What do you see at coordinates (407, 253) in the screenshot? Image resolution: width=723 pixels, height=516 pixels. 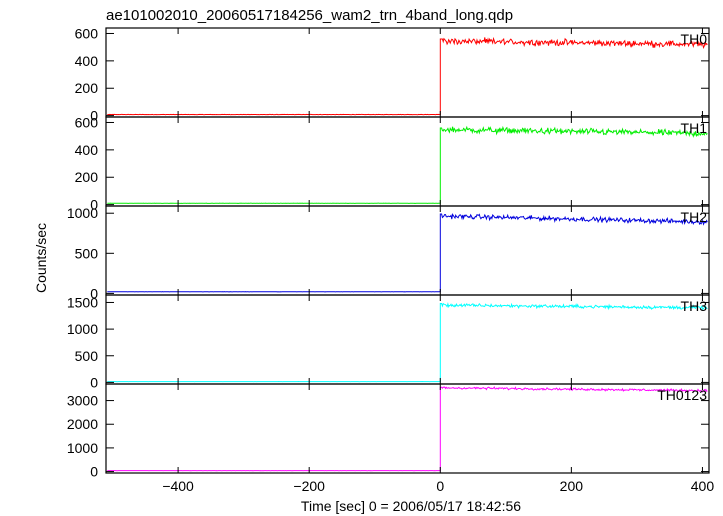 I see `series-line-th2` at bounding box center [407, 253].